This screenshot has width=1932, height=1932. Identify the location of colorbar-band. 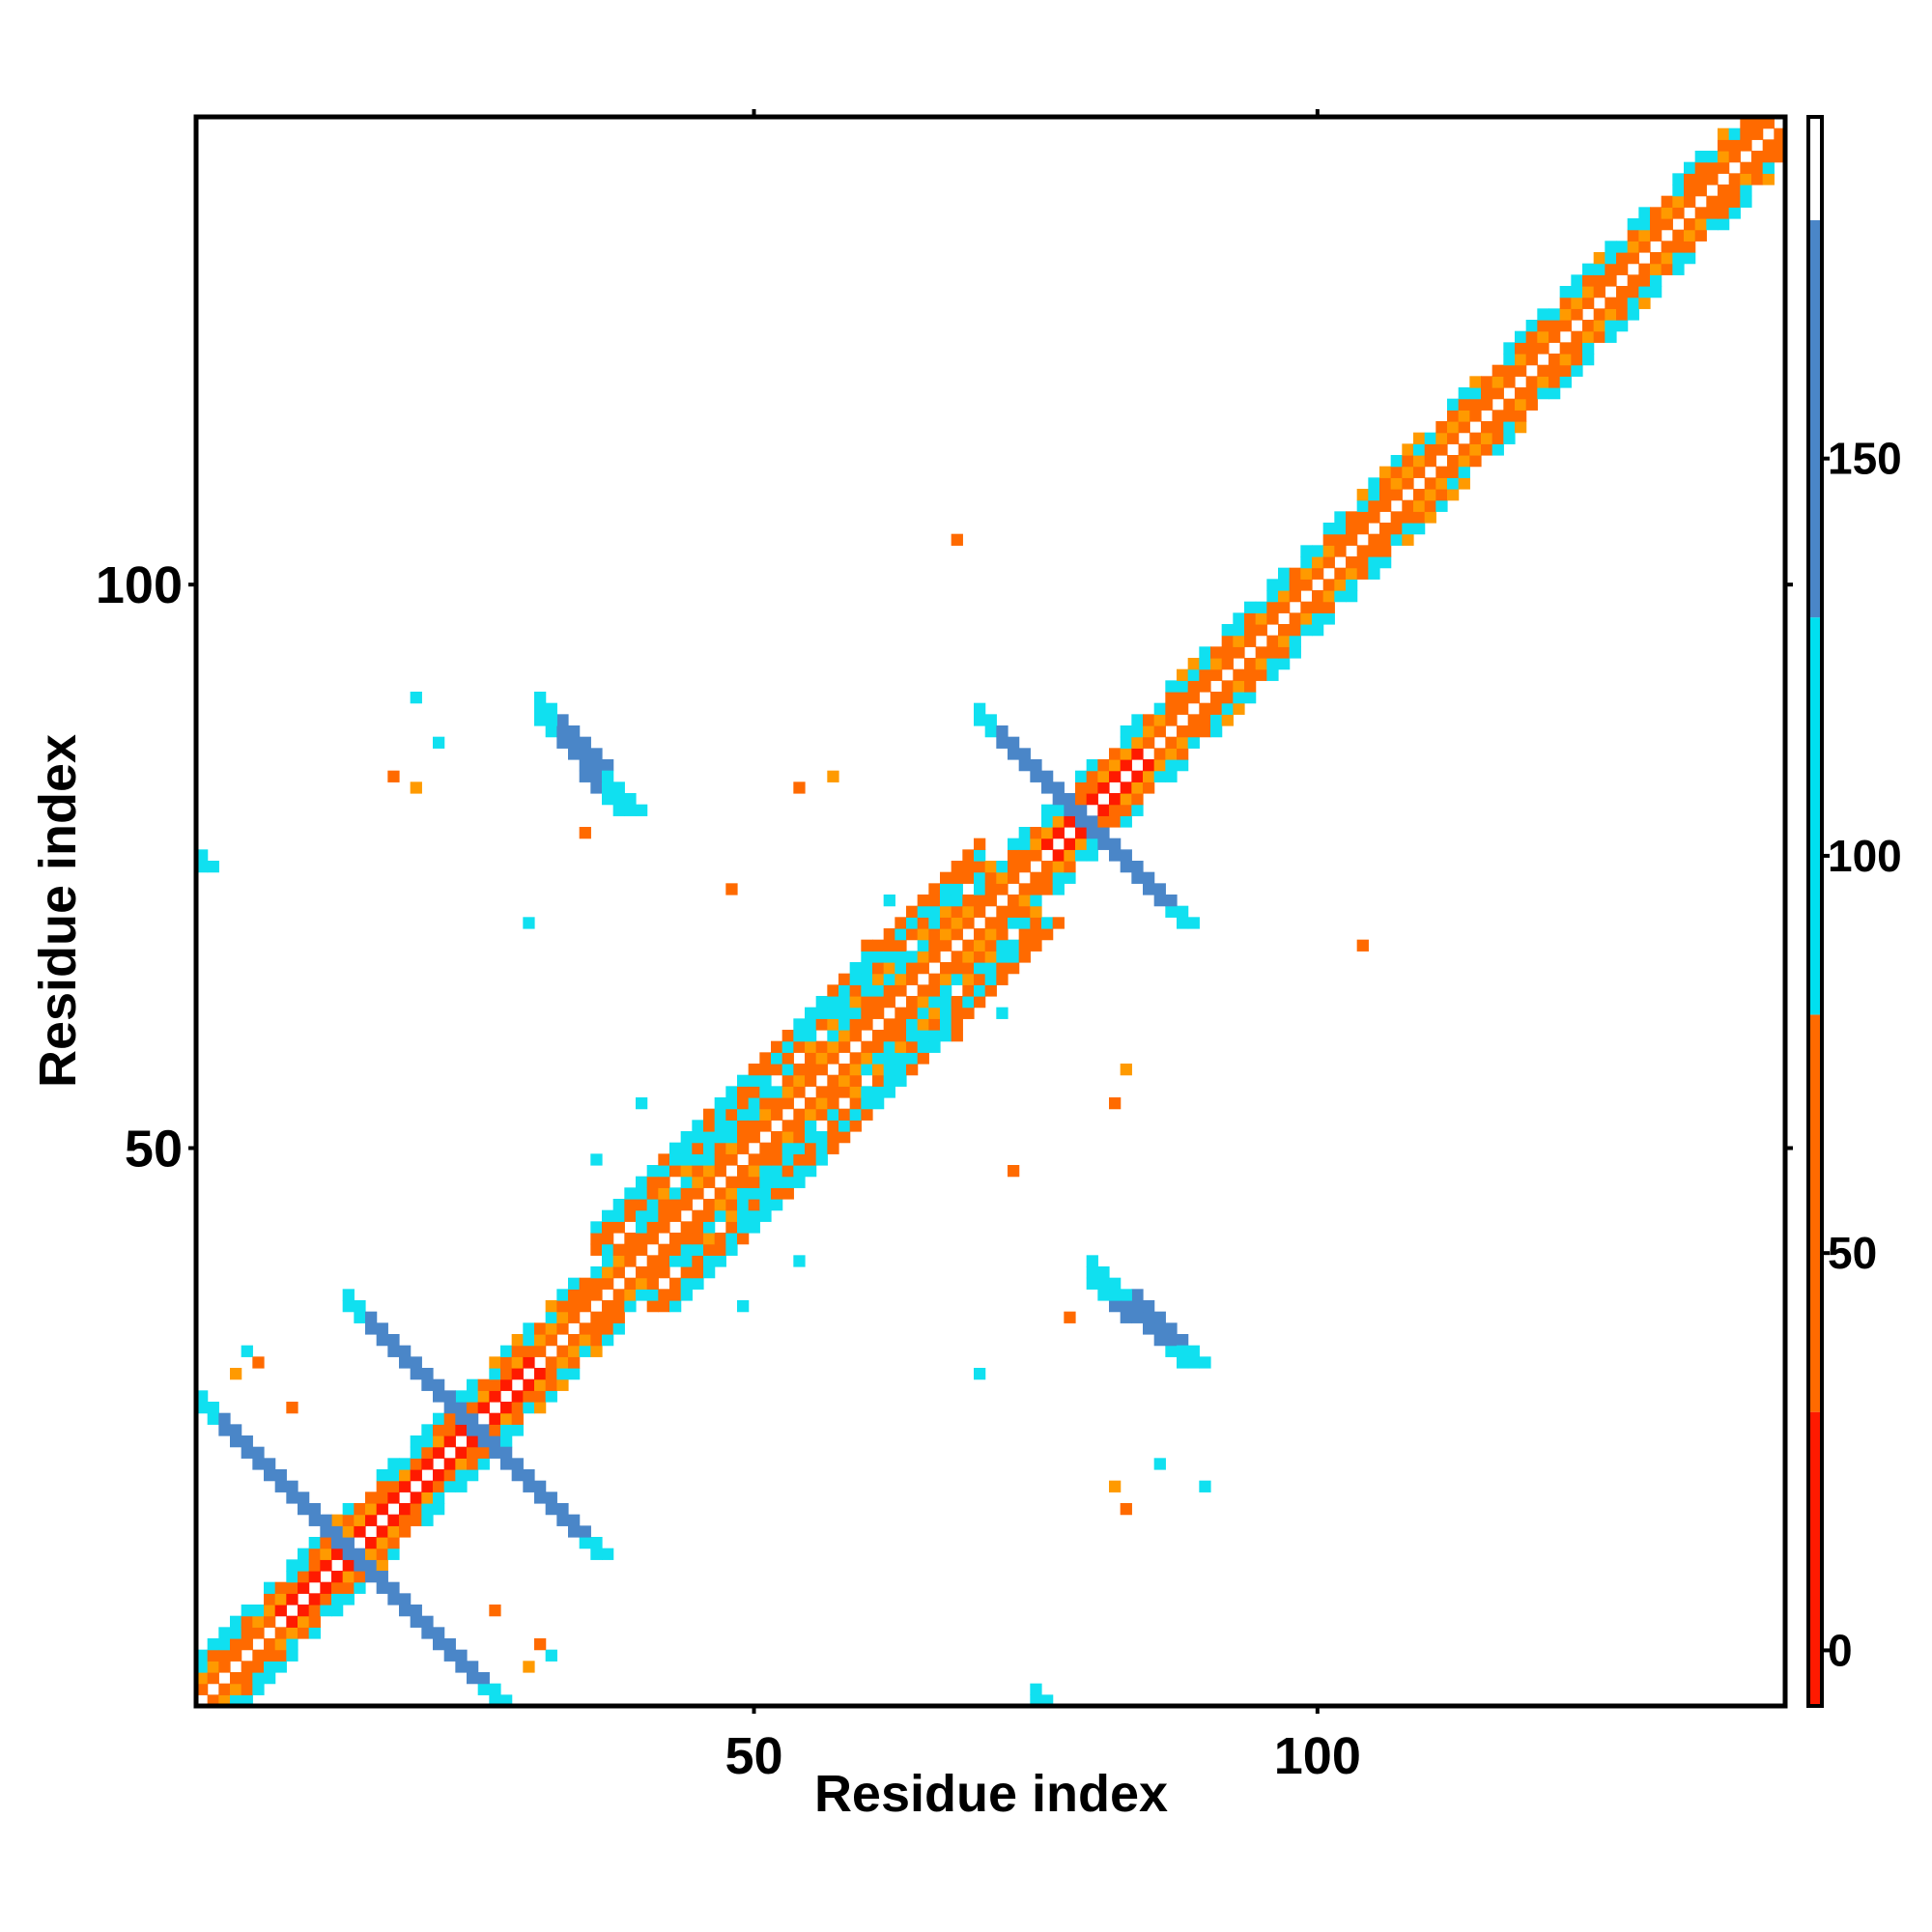
(1815, 1213).